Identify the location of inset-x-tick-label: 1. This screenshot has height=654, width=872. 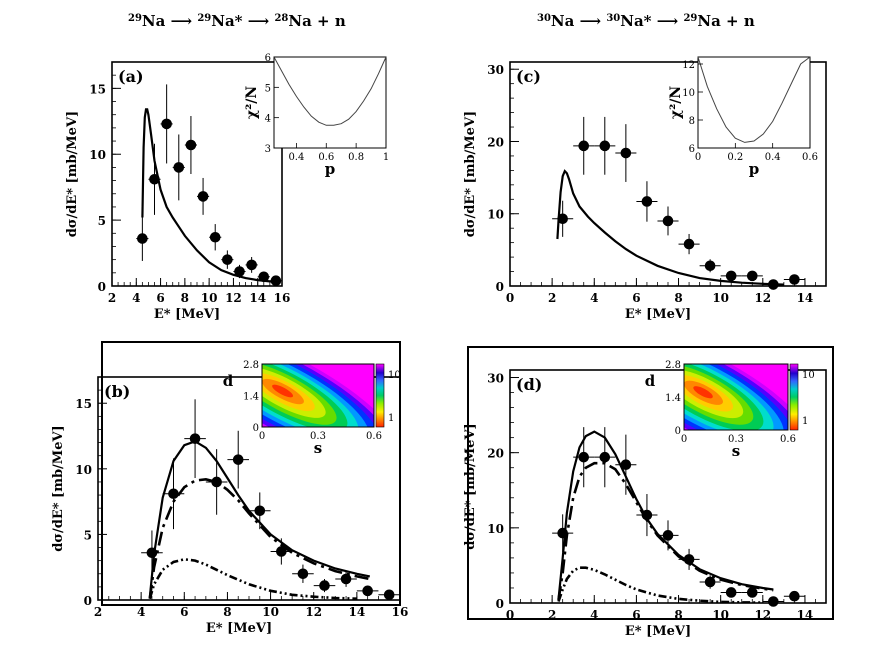
(386, 157).